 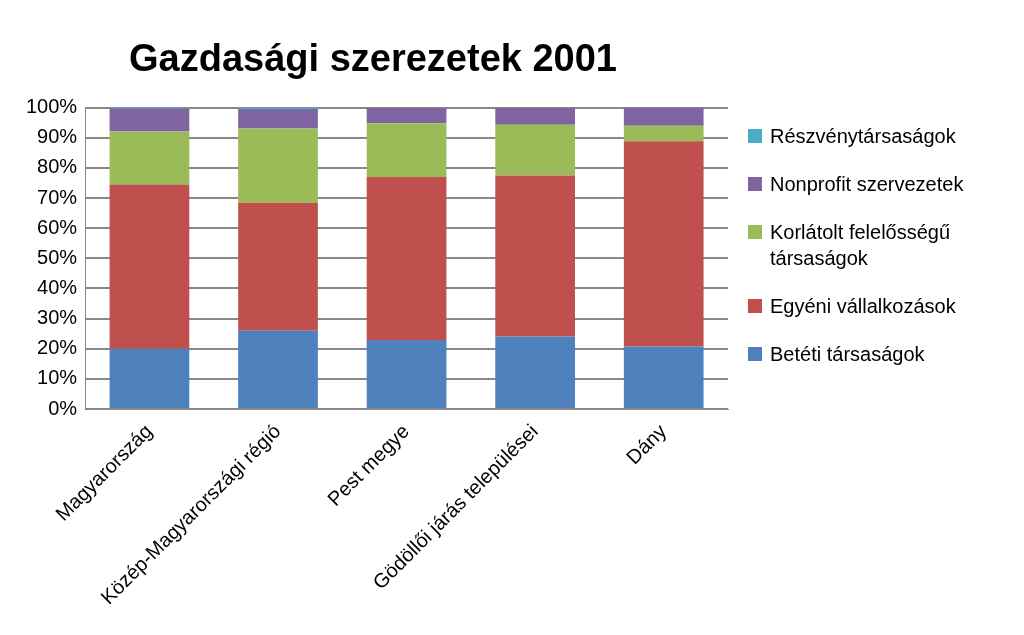 What do you see at coordinates (57, 317) in the screenshot?
I see `y-tick-label: 30%` at bounding box center [57, 317].